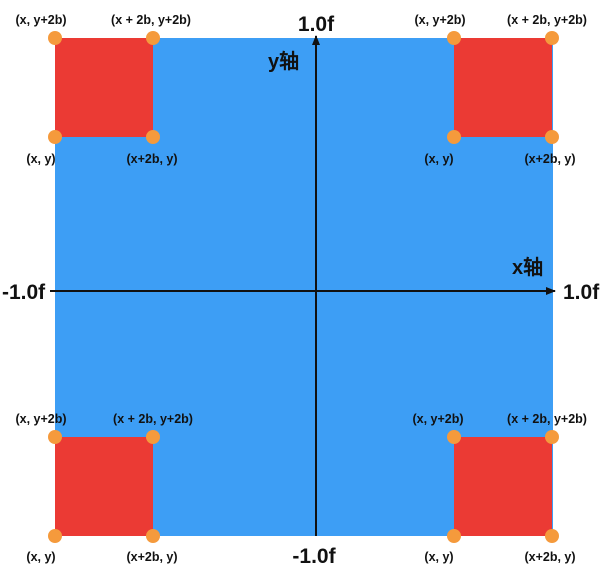 This screenshot has width=607, height=573. What do you see at coordinates (104, 486) in the screenshot?
I see `square-bottom-left` at bounding box center [104, 486].